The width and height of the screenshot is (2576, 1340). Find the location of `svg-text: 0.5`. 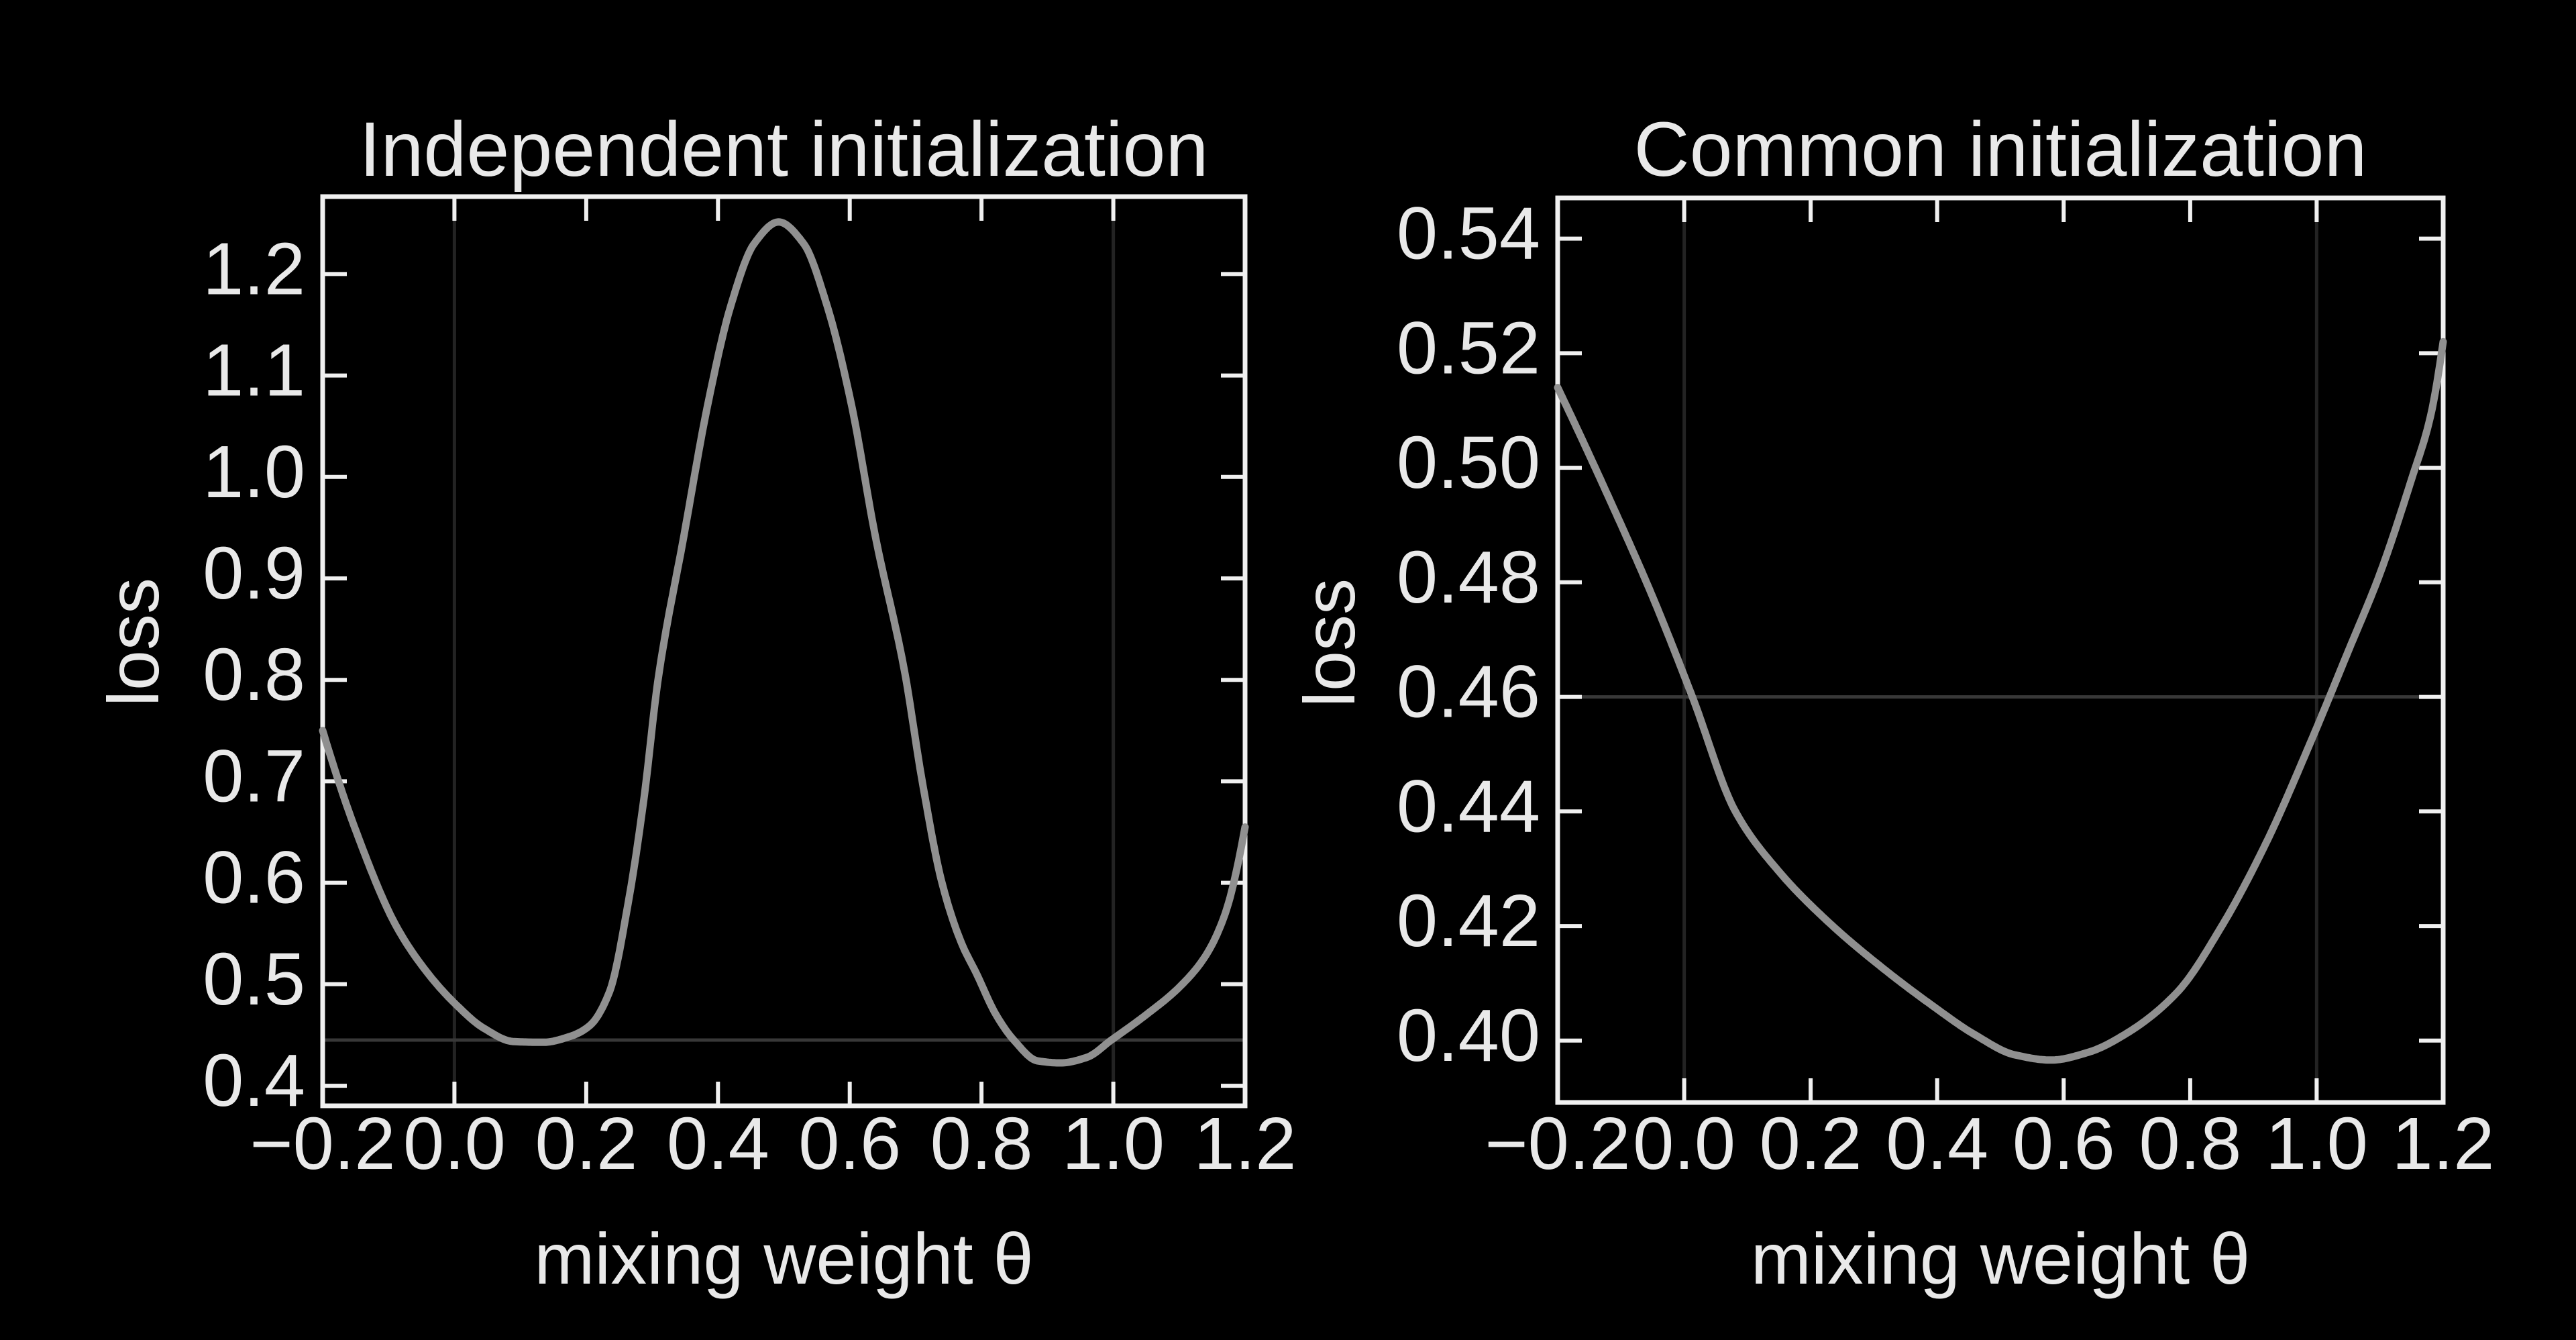

svg-text: 0.5 is located at coordinates (254, 979).